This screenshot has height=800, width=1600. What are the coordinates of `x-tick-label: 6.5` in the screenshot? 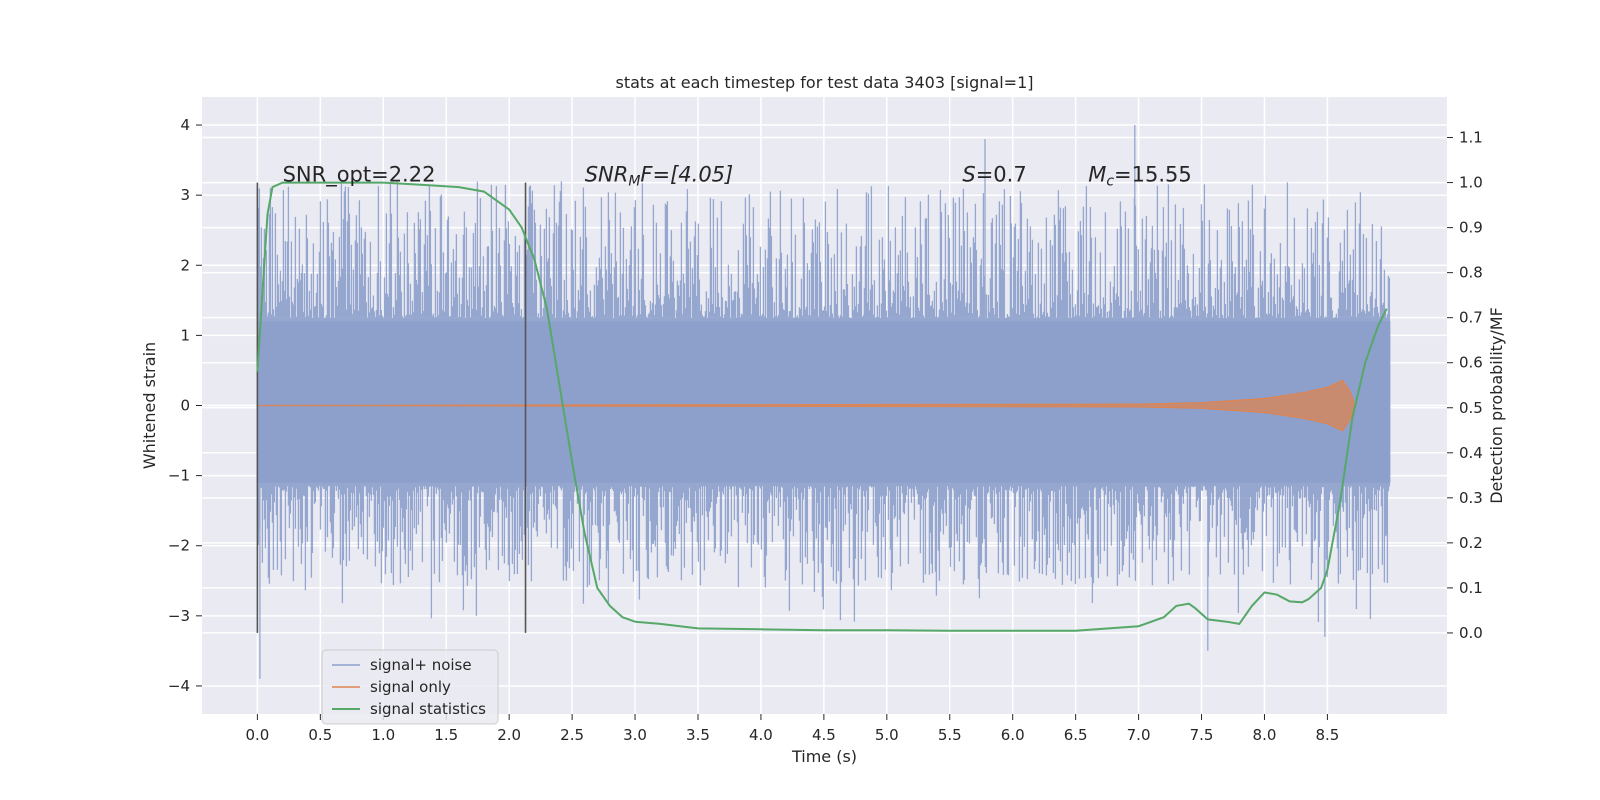 It's located at (1076, 735).